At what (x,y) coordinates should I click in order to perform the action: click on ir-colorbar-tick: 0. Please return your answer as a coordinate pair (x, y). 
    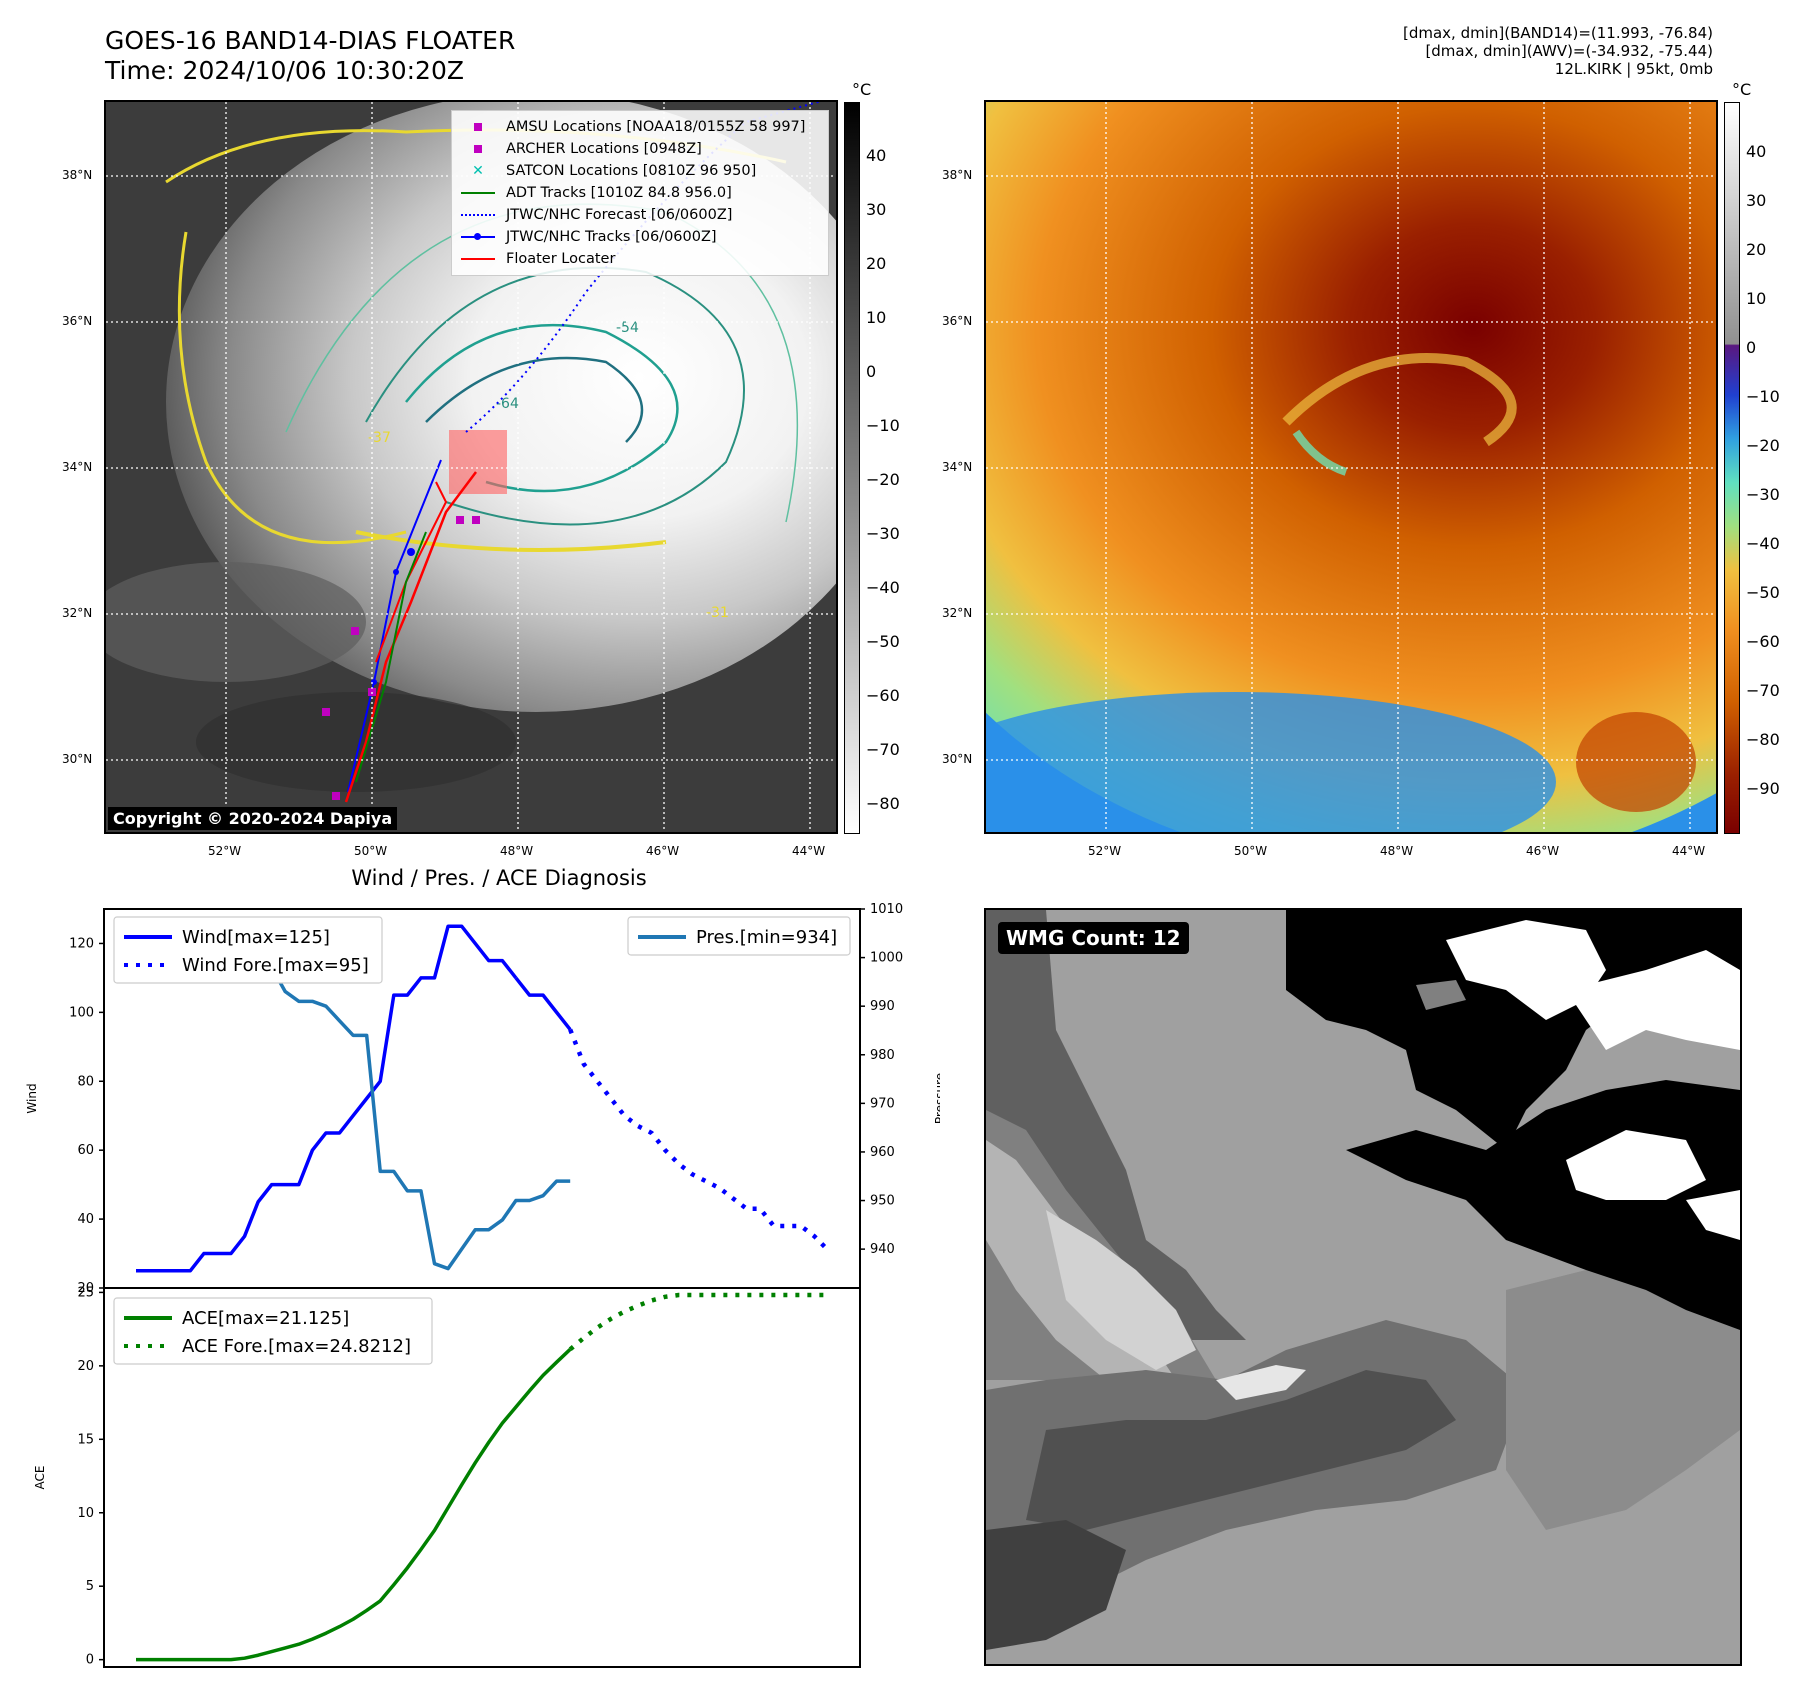
    Looking at the image, I should click on (871, 371).